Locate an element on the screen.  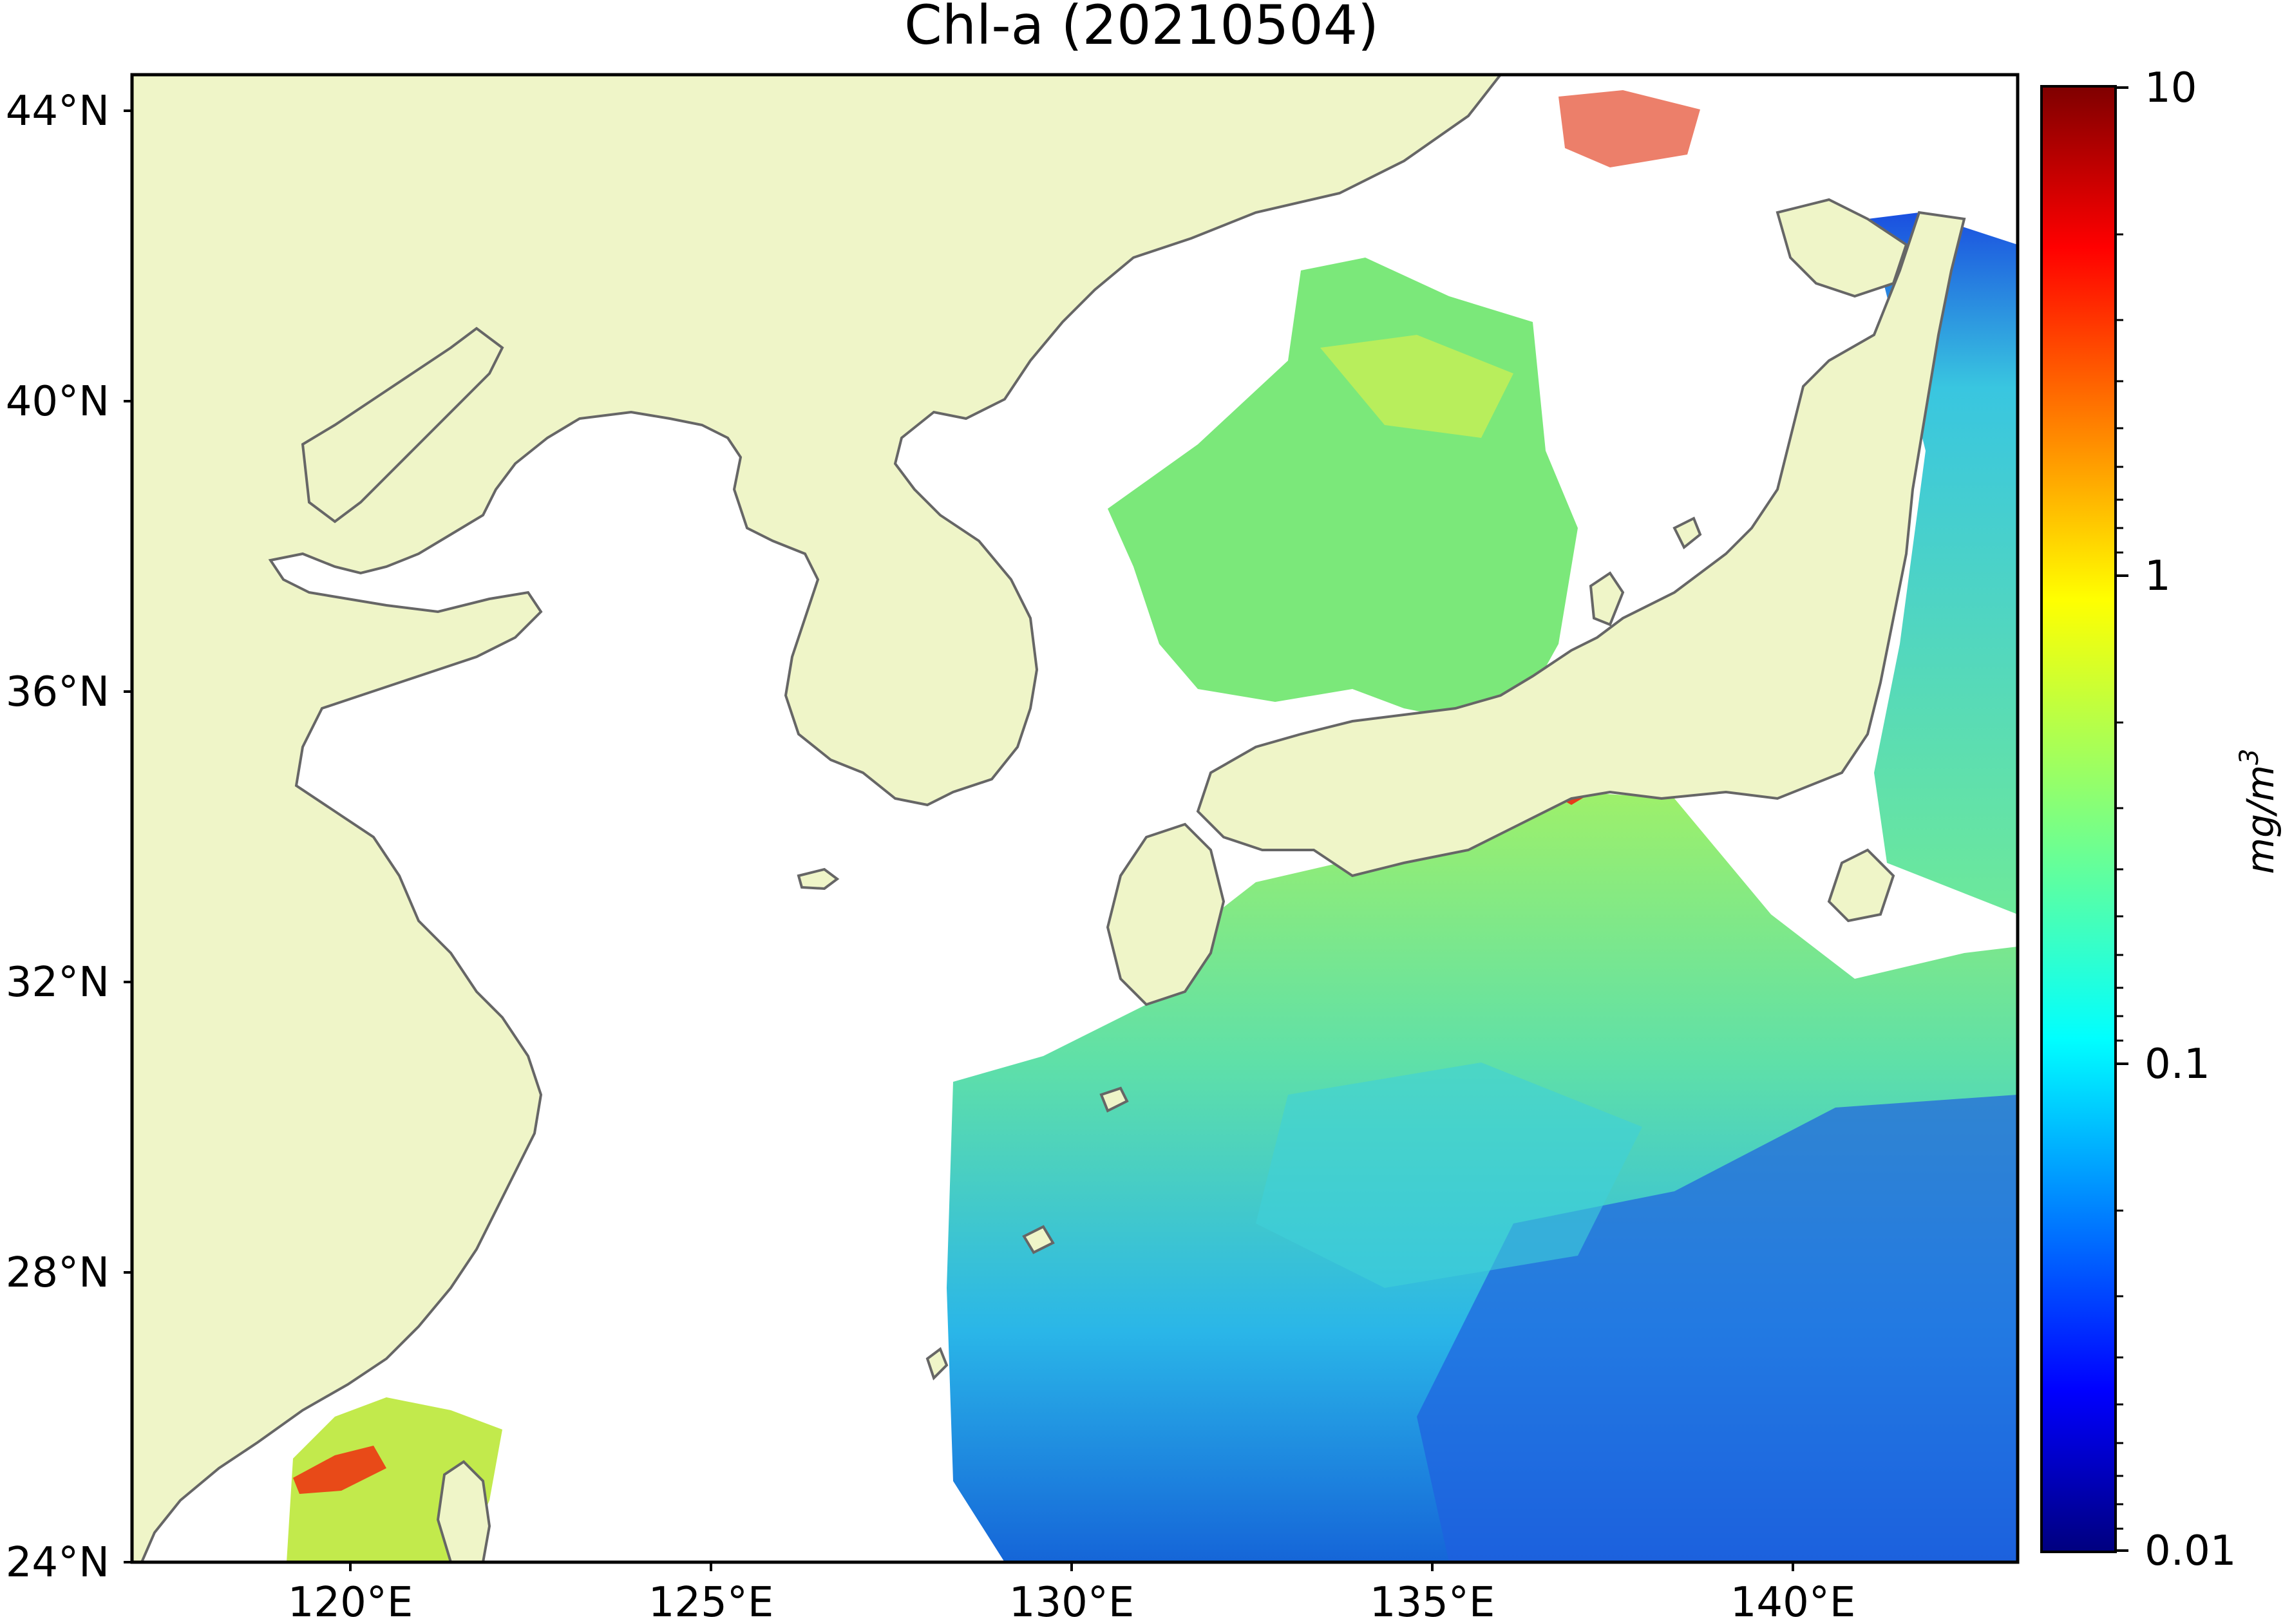
chl-eddy-zone is located at coordinates (1449, 1175).